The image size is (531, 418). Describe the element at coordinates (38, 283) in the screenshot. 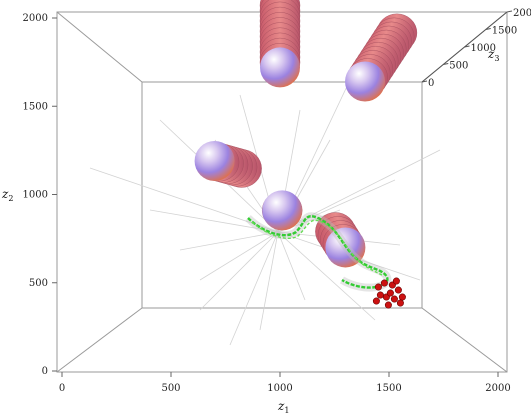

I see `y-tick-label: 500` at that location.